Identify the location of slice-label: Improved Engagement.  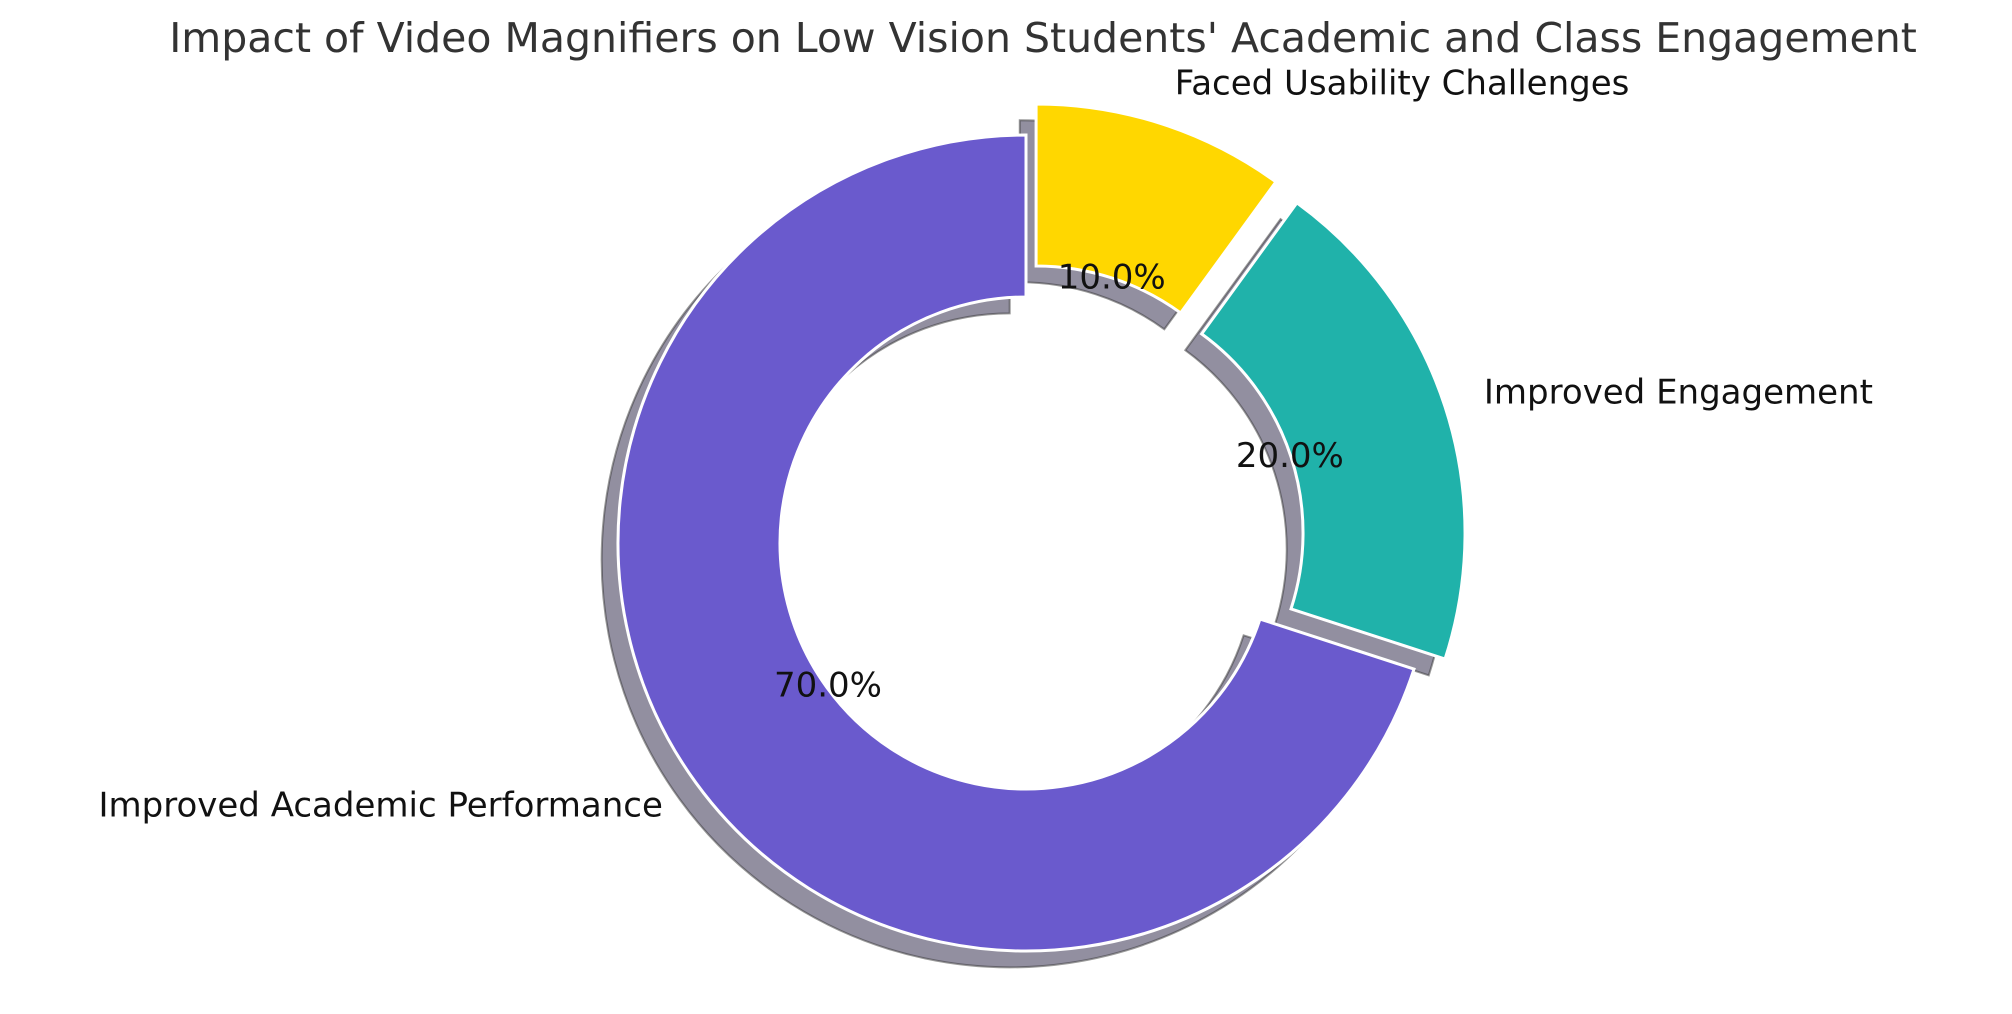
(1678, 393).